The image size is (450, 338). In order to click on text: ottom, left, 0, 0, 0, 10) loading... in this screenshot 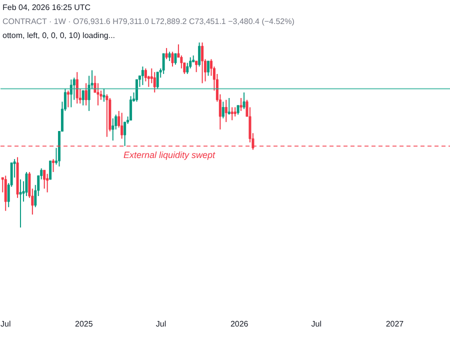, I will do `click(59, 35)`.